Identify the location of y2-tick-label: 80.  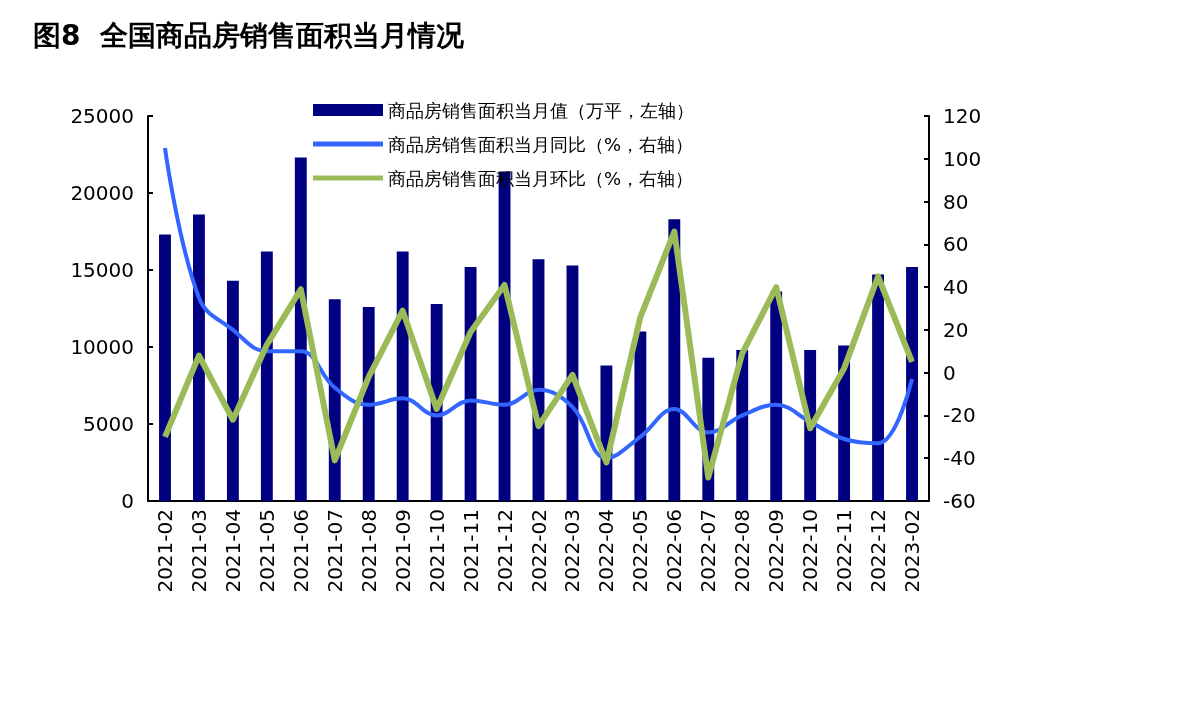
(956, 201).